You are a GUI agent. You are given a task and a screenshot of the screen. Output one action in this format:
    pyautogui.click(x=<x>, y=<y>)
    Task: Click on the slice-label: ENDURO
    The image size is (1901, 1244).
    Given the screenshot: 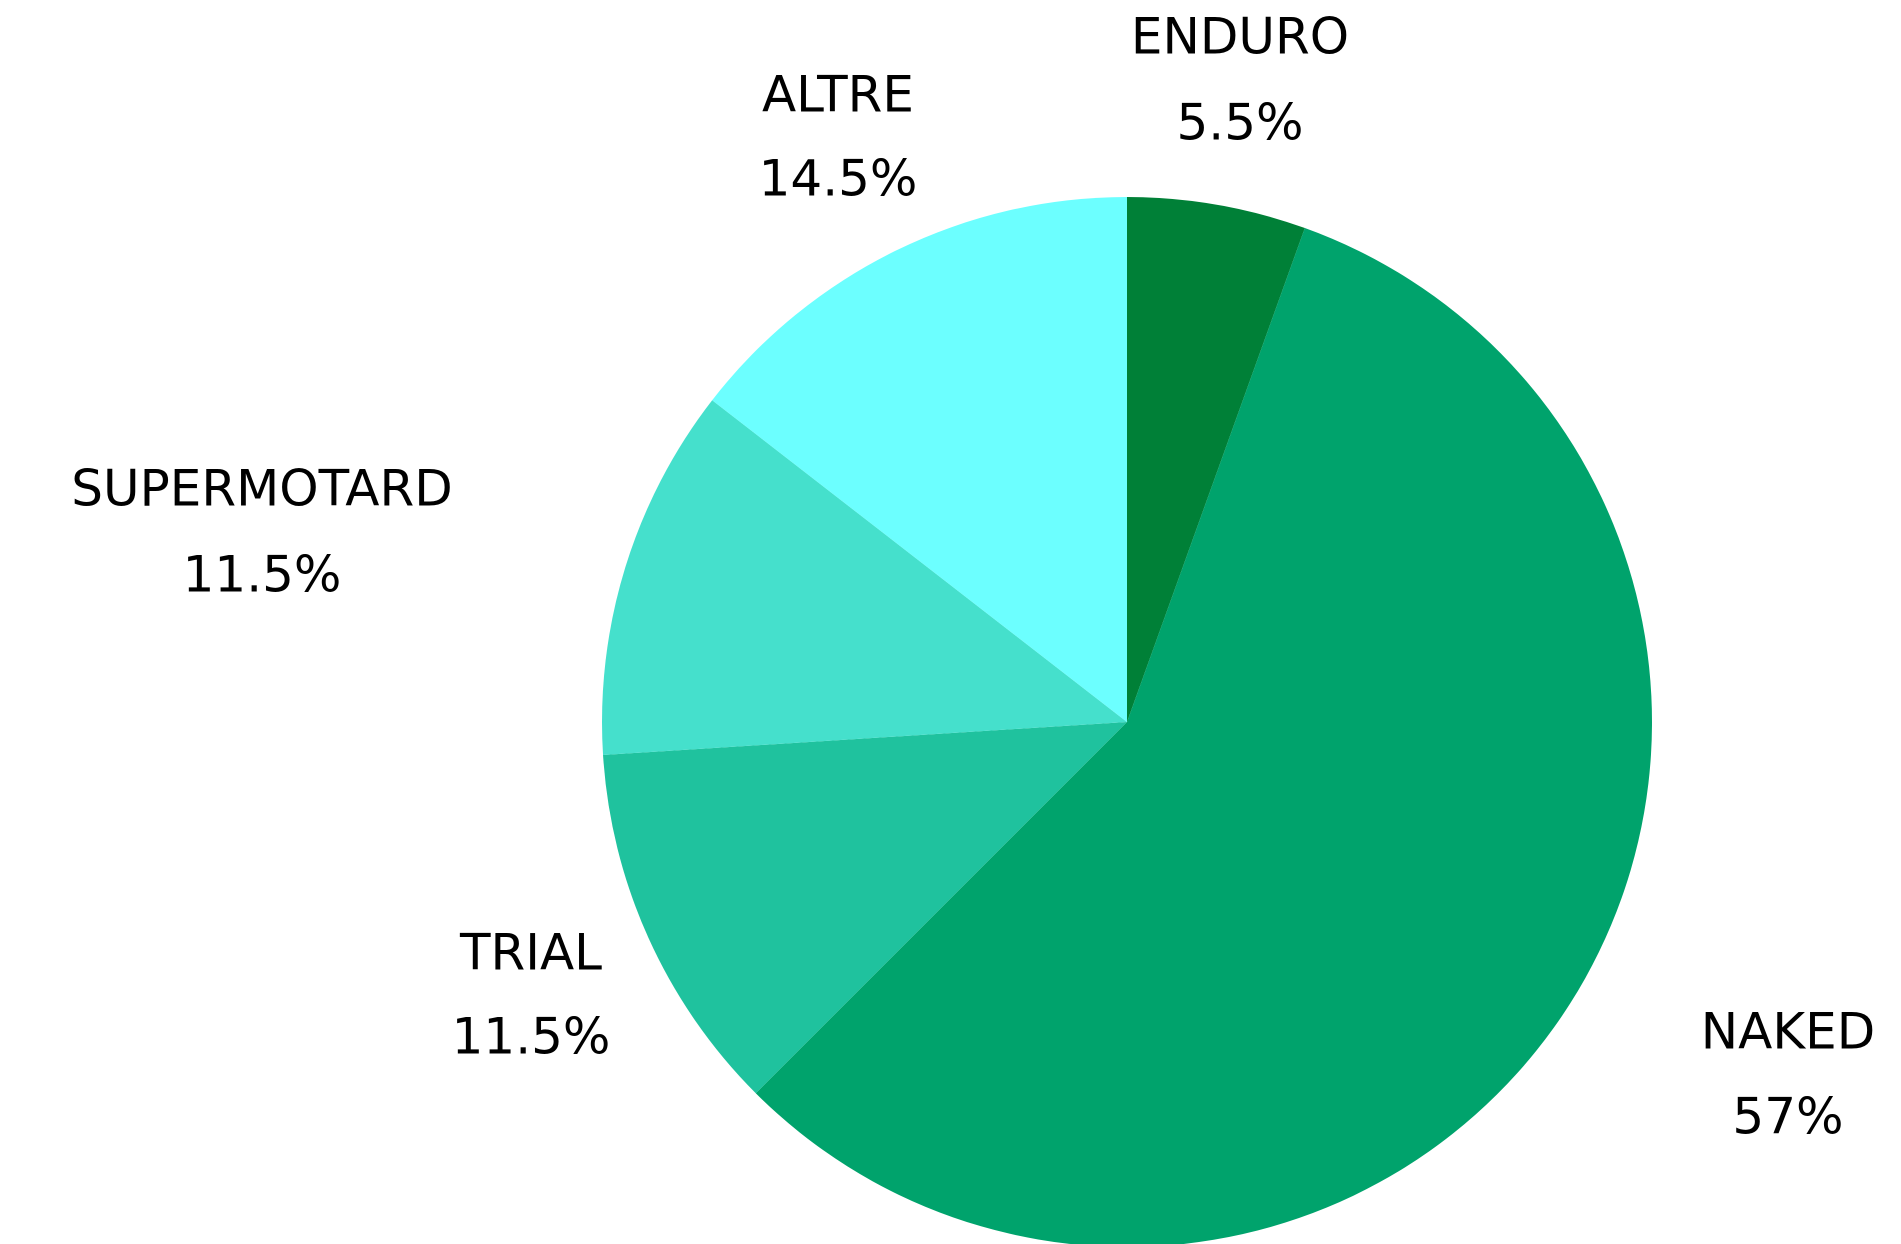 What is the action you would take?
    pyautogui.click(x=1240, y=37)
    